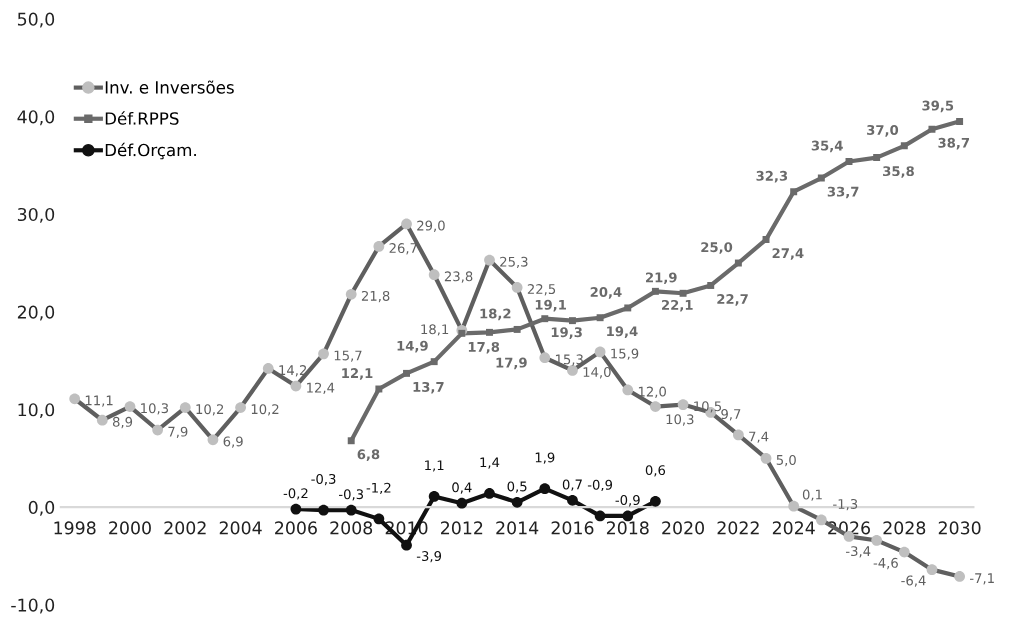 Image resolution: width=1014 pixels, height=630 pixels. What do you see at coordinates (652, 392) in the screenshot?
I see `data-label: 12,0` at bounding box center [652, 392].